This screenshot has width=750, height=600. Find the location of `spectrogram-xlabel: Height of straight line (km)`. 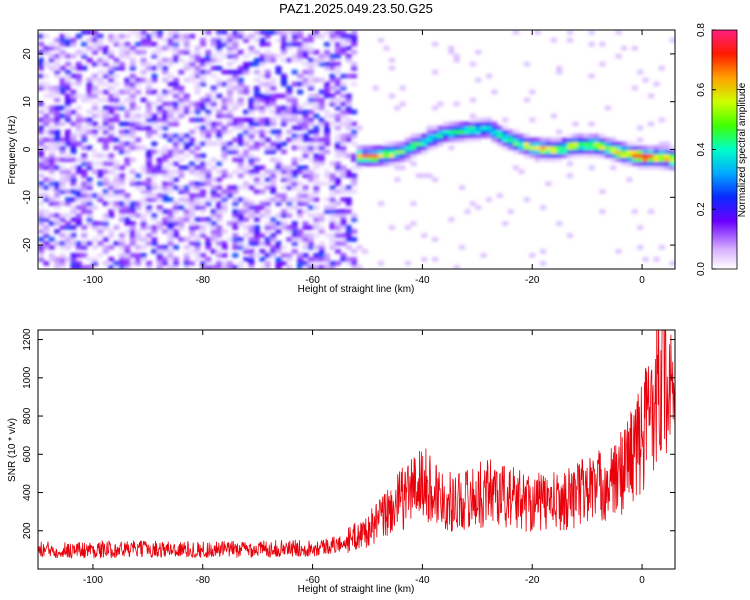

spectrogram-xlabel: Height of straight line (km) is located at coordinates (356, 289).